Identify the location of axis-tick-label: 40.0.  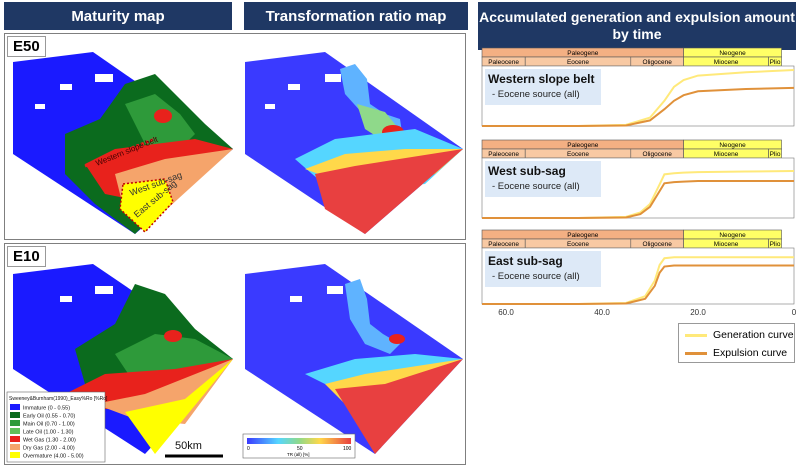
(602, 312).